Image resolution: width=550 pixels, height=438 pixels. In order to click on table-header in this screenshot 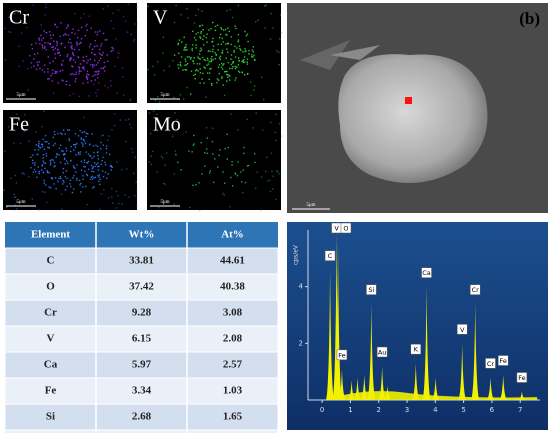, I will do `click(141, 235)`.